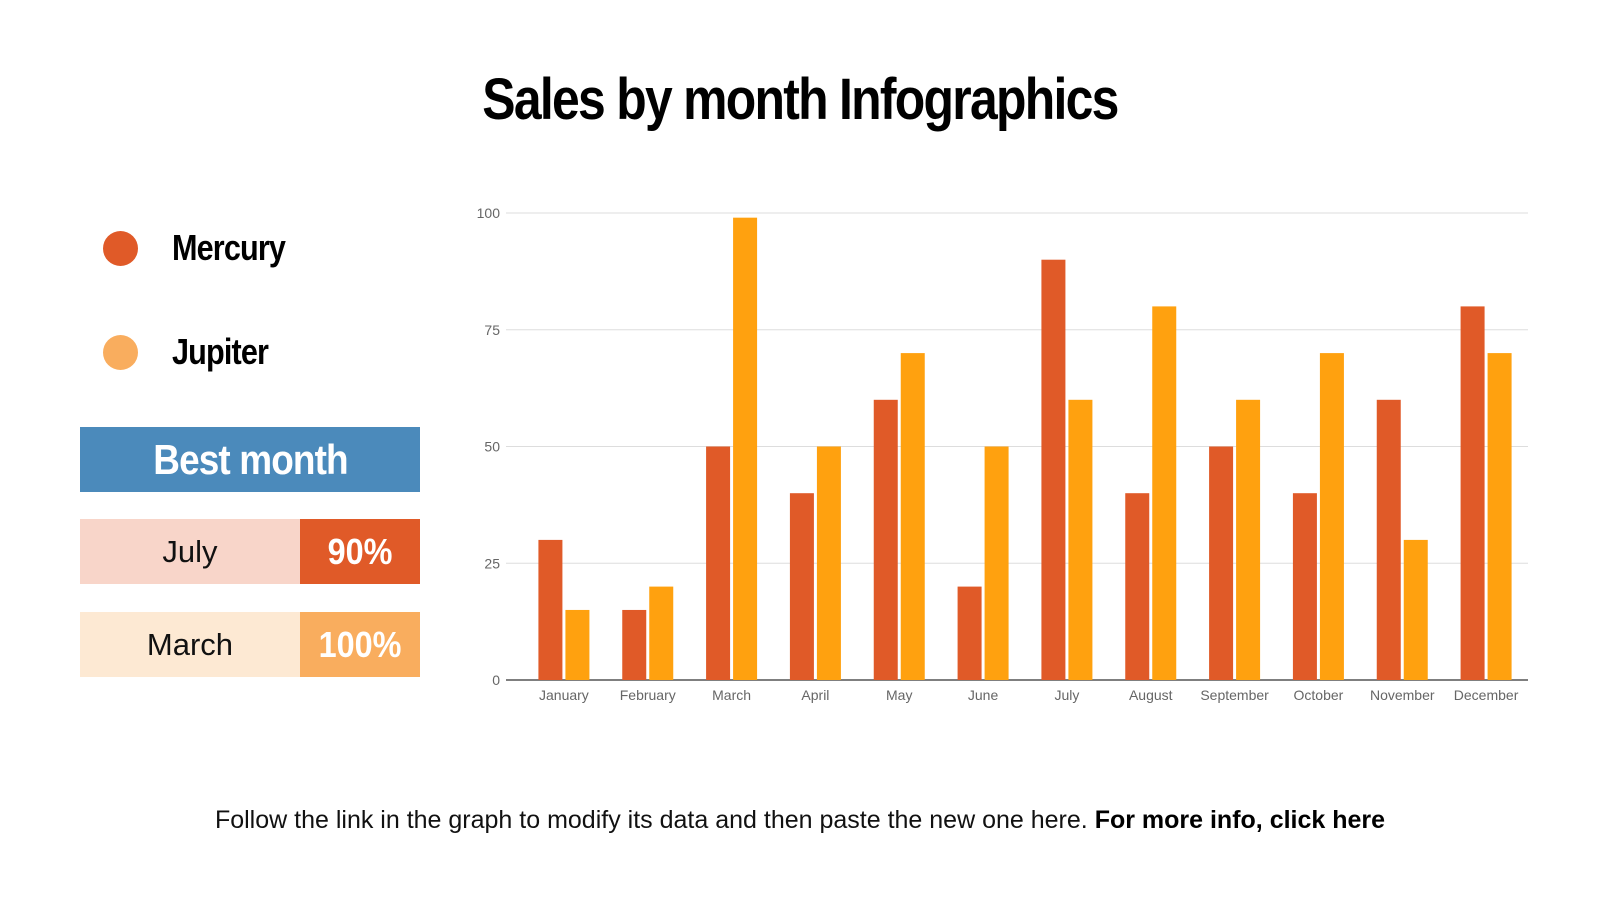 Image resolution: width=1600 pixels, height=900 pixels. Describe the element at coordinates (492, 330) in the screenshot. I see `y-tick-label: 75` at that location.